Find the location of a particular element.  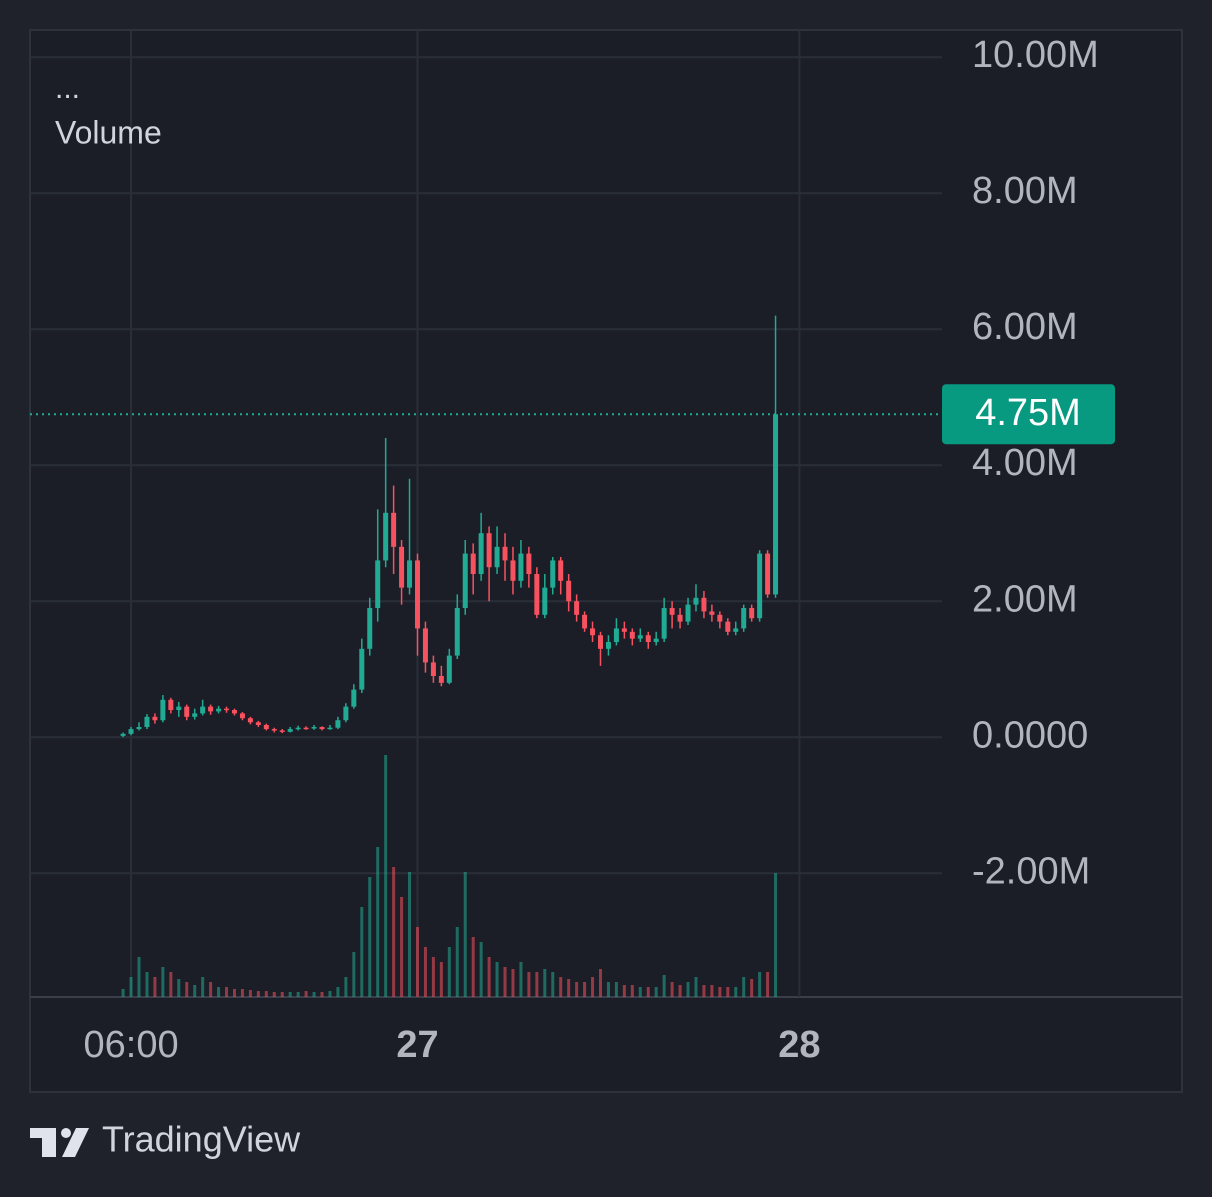

y-tick-label: 8.00M is located at coordinates (1025, 191).